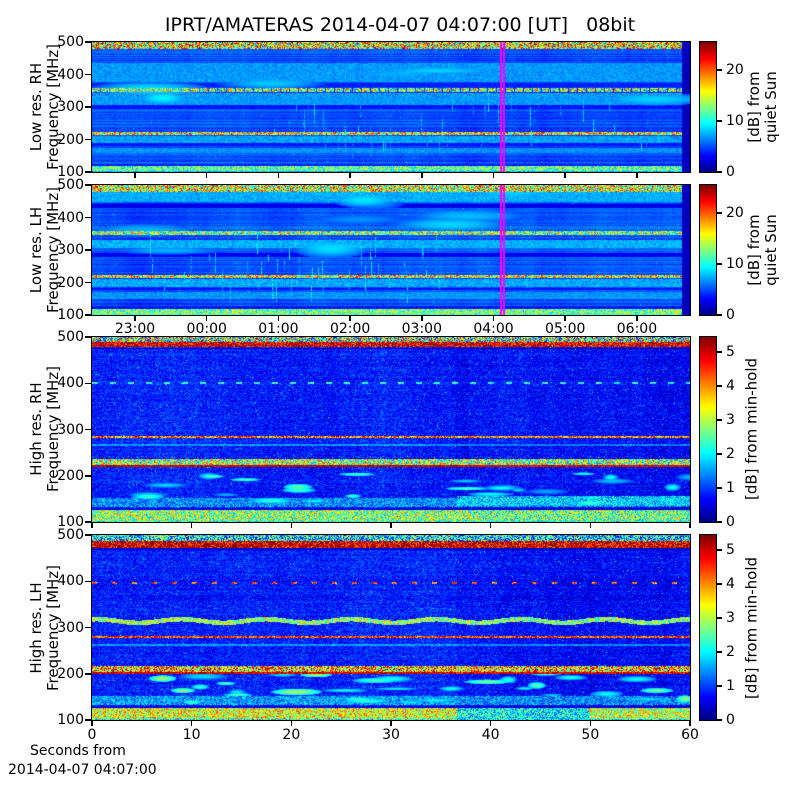 The image size is (800, 800). Describe the element at coordinates (690, 735) in the screenshot. I see `seconds-tick-label: 60` at that location.